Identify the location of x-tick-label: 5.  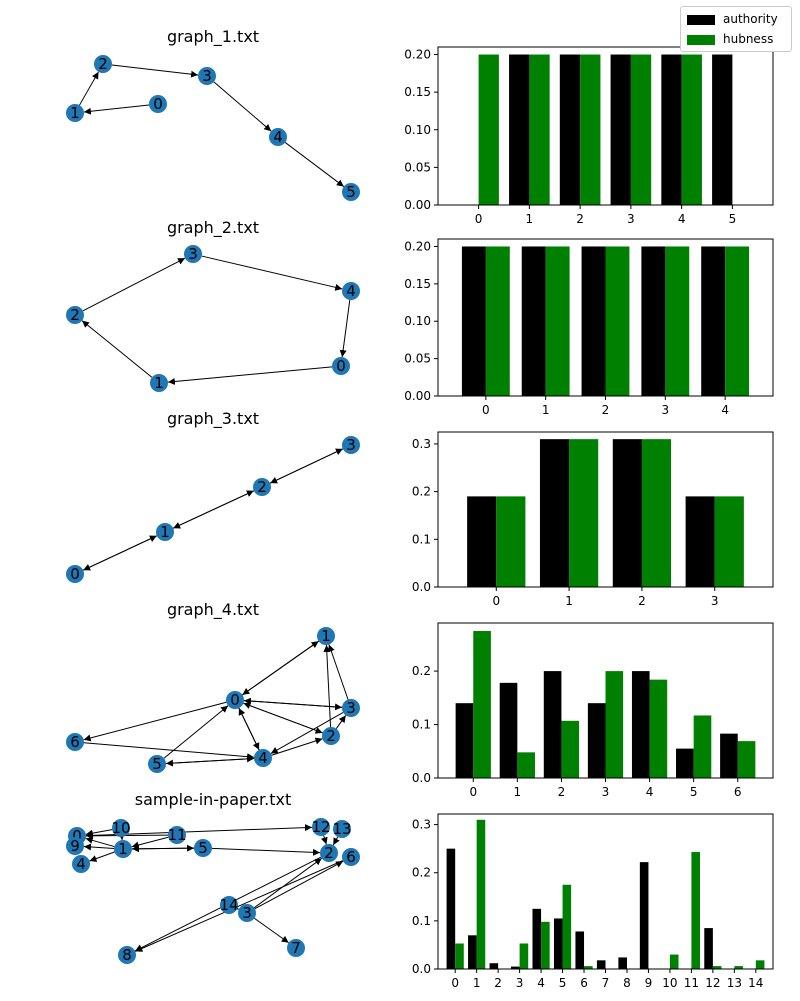
(563, 983).